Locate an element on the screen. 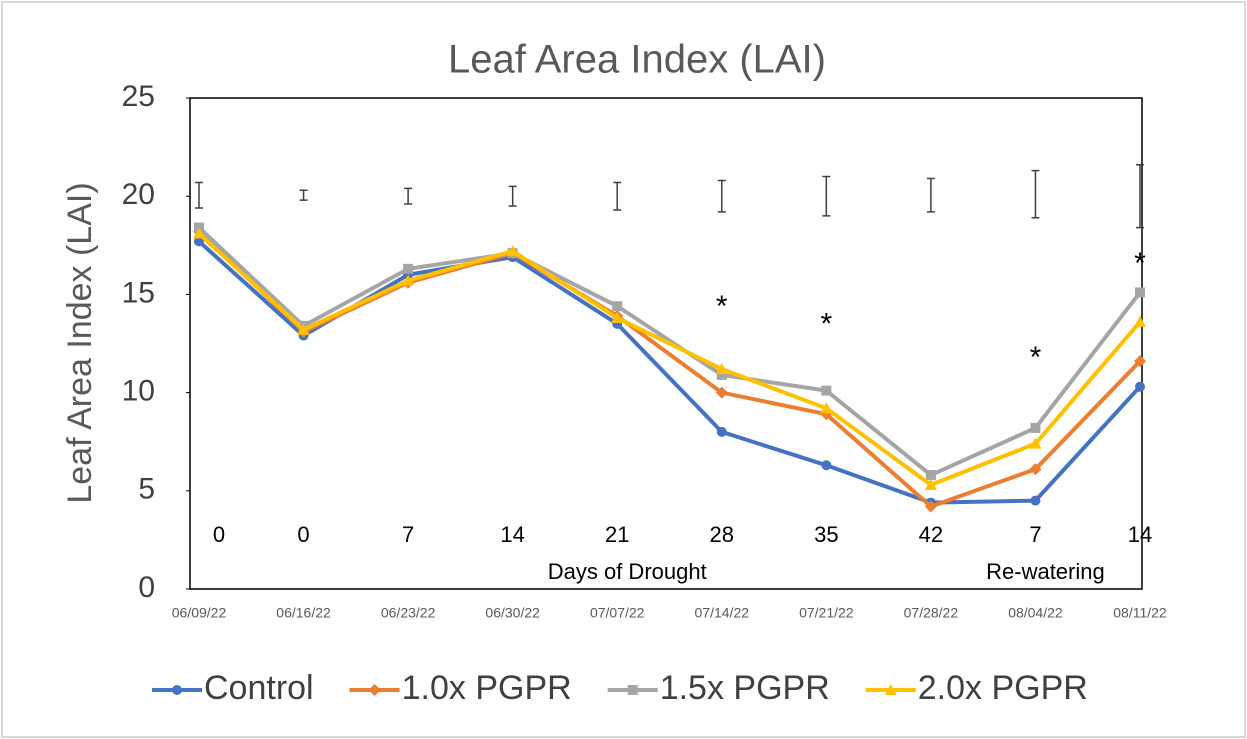 This screenshot has width=1247, height=739. x-tick-label: 08/11/22 is located at coordinates (1140, 613).